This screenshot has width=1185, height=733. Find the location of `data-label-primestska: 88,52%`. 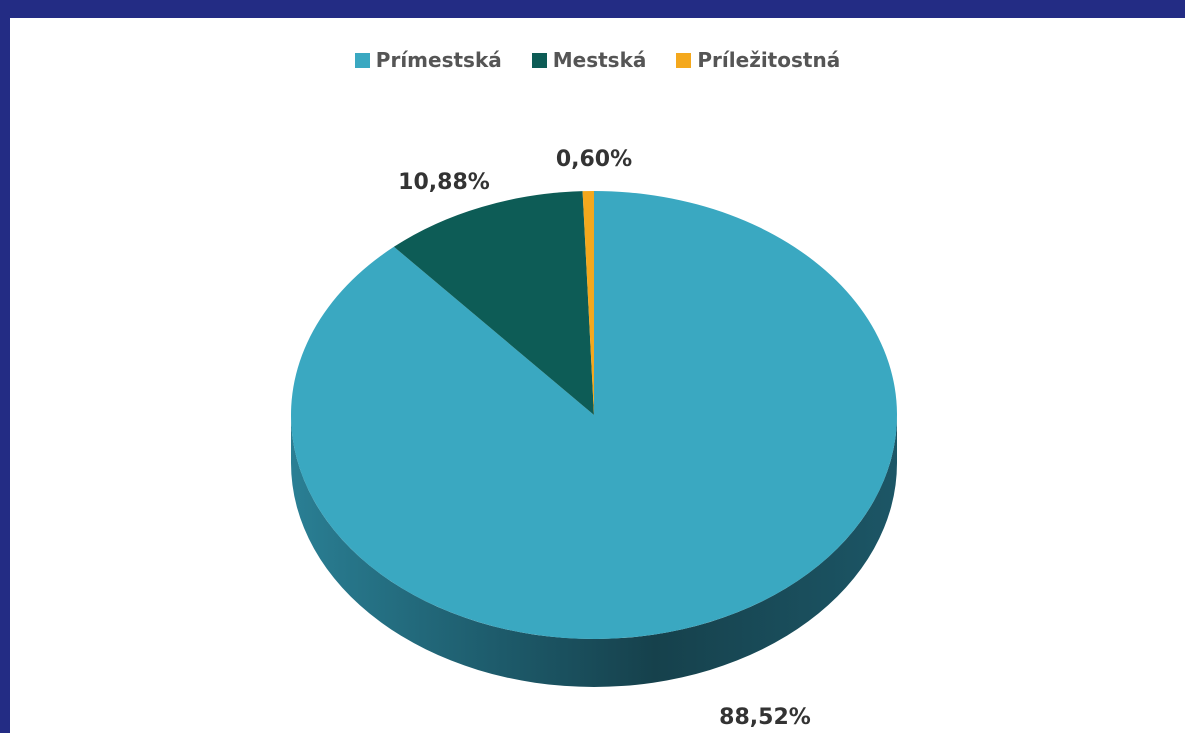

data-label-primestska: 88,52% is located at coordinates (765, 717).